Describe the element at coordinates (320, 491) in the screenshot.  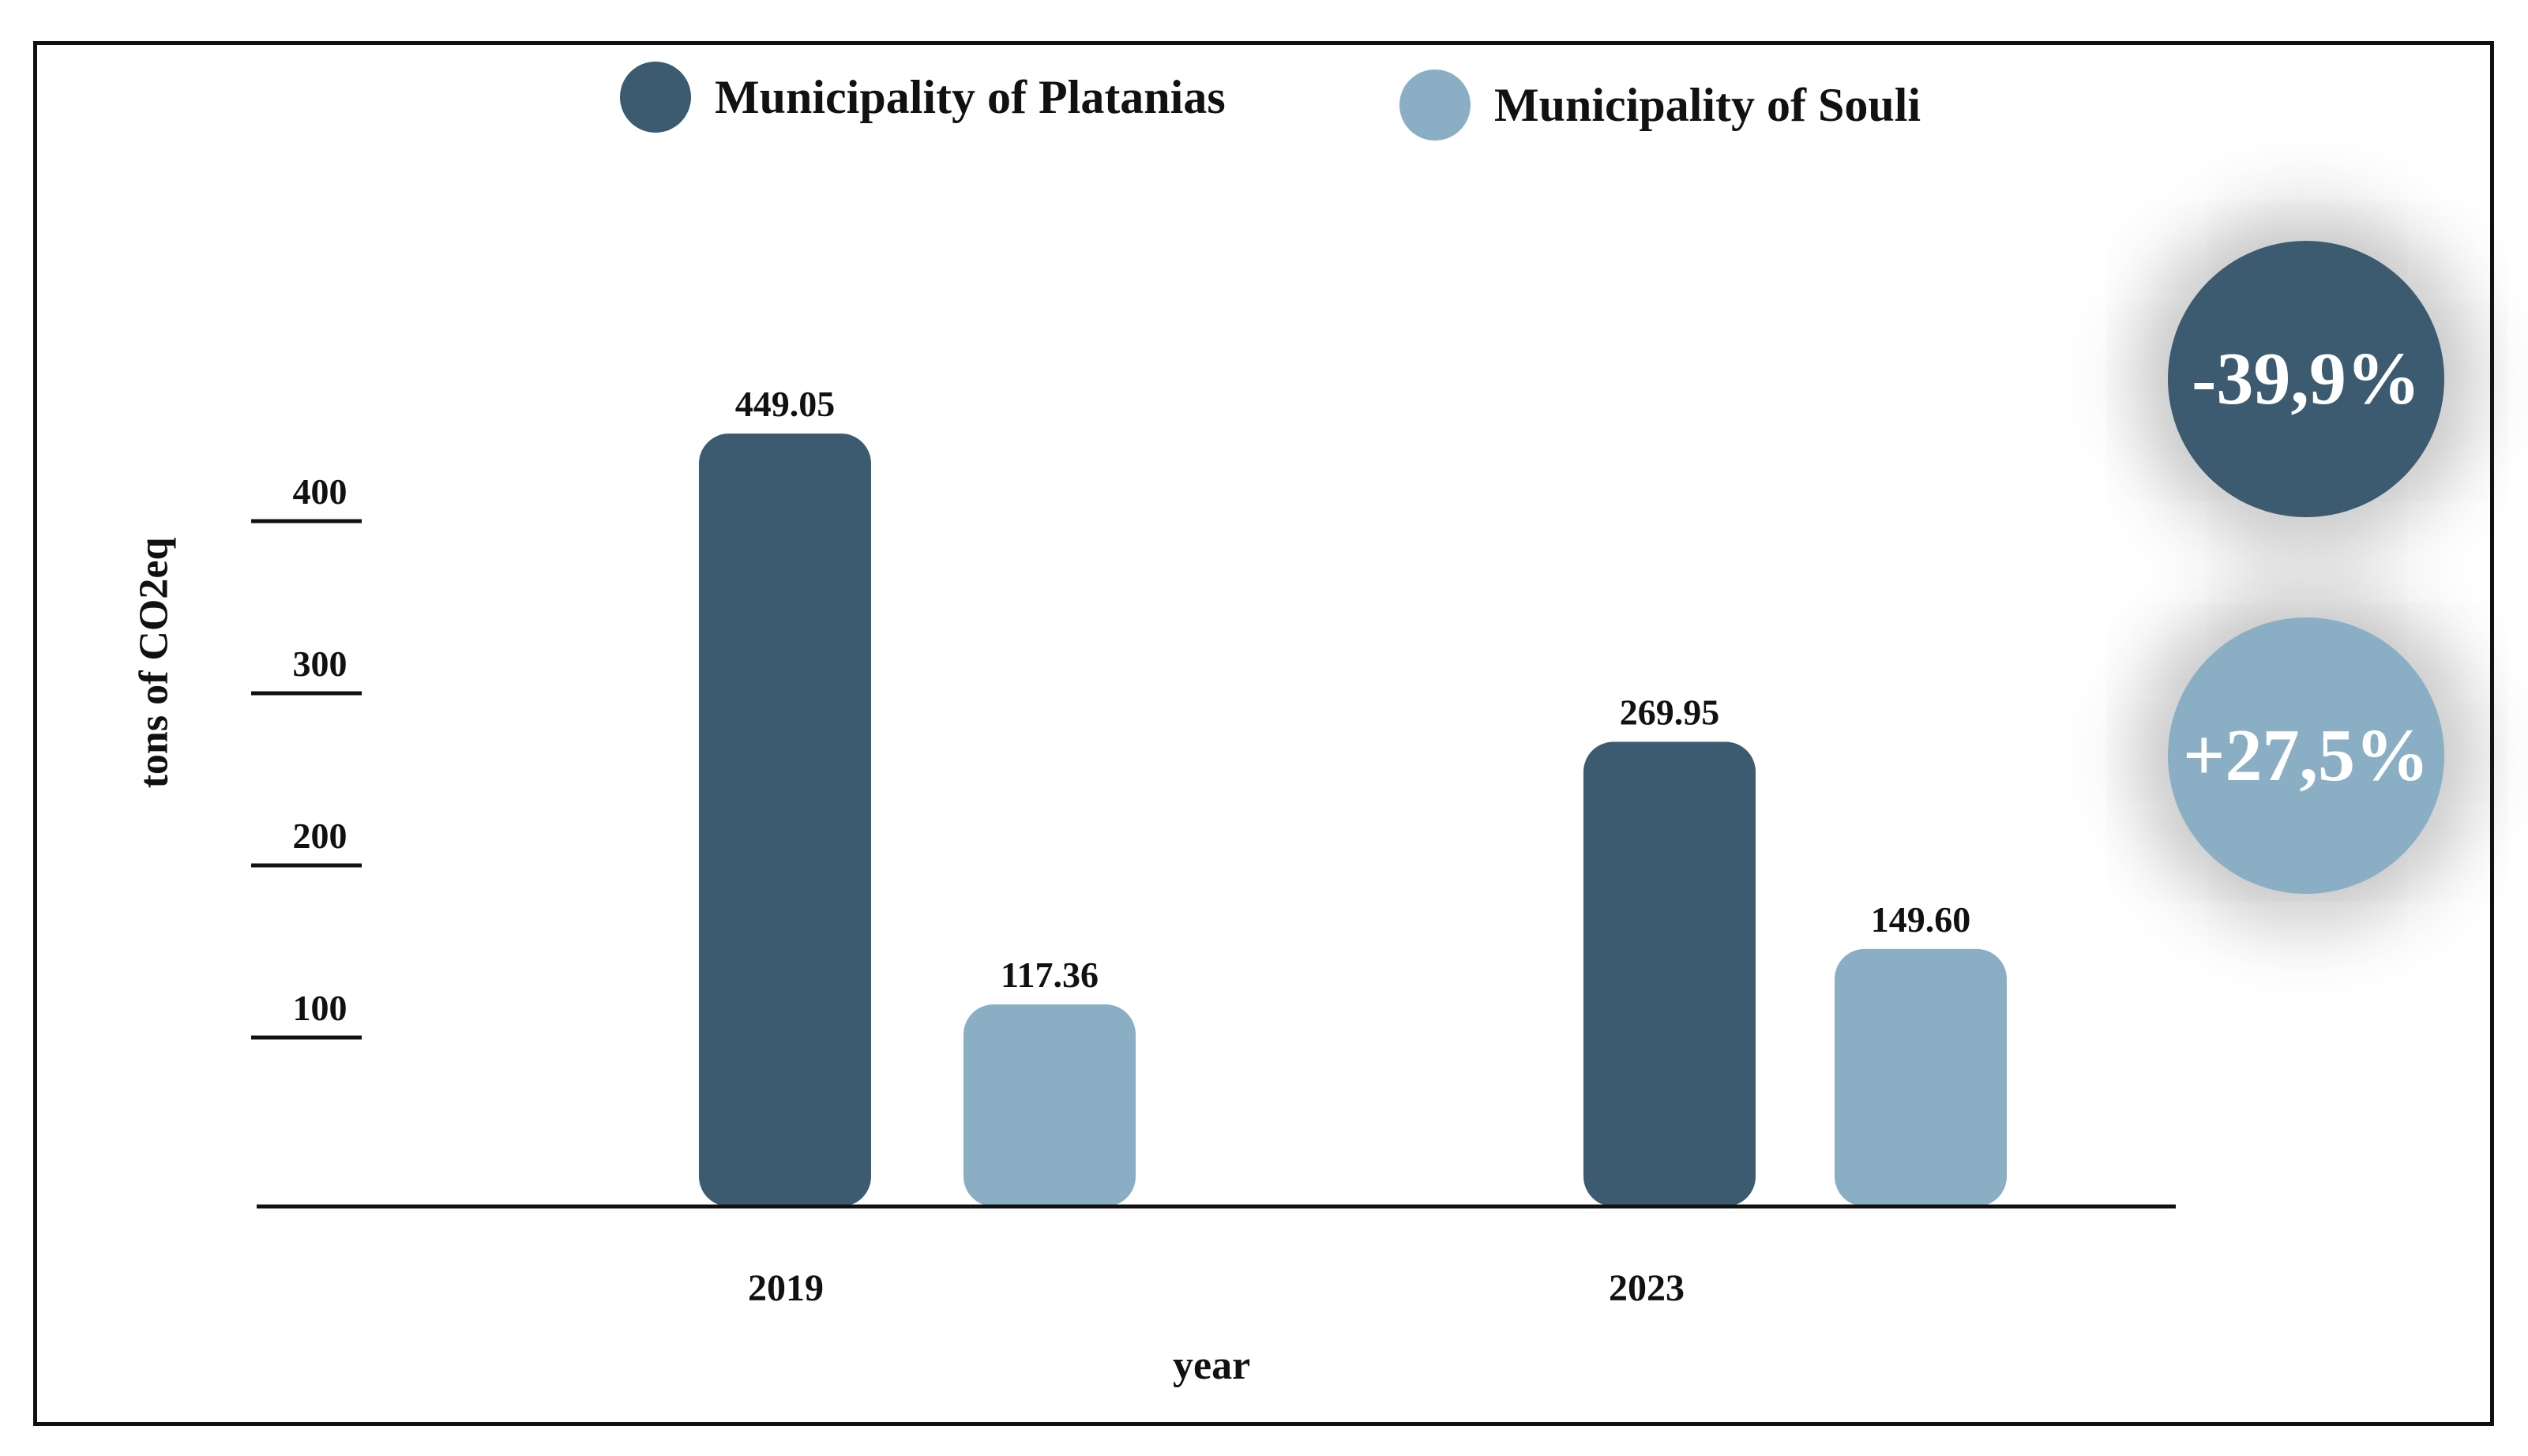
I see `y-tick-label: 400` at that location.